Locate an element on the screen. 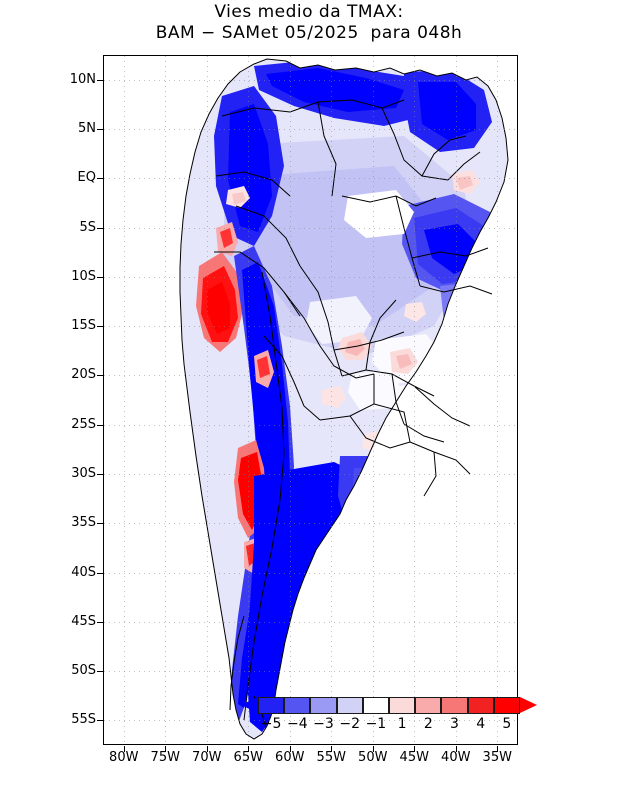 The height and width of the screenshot is (800, 618). x-tick-label: 70W is located at coordinates (207, 757).